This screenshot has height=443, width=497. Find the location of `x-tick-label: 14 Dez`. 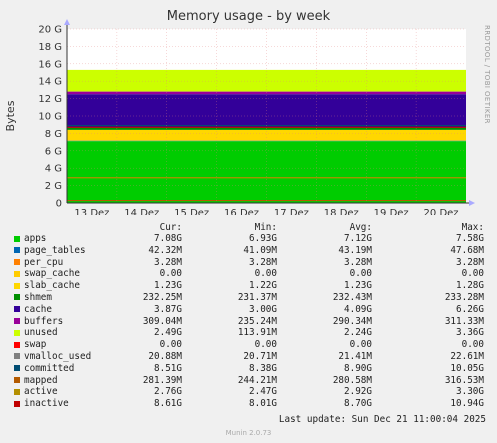

x-tick-label: 14 Dez is located at coordinates (141, 211).